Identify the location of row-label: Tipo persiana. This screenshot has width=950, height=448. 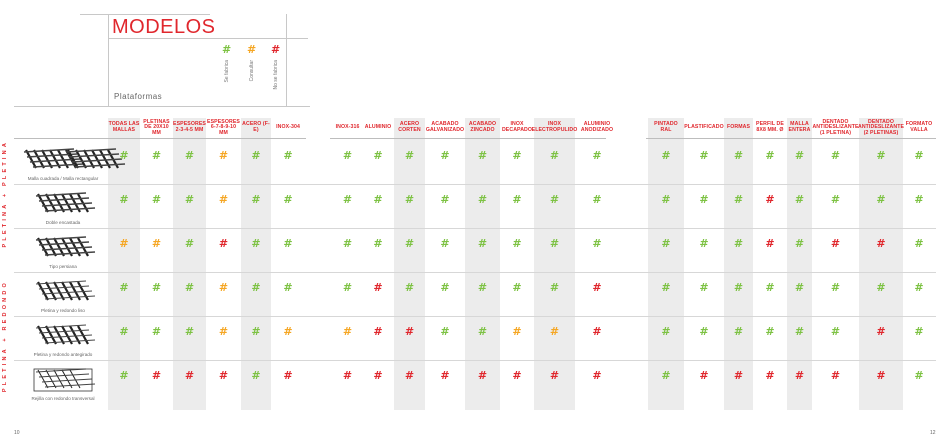
(63, 266).